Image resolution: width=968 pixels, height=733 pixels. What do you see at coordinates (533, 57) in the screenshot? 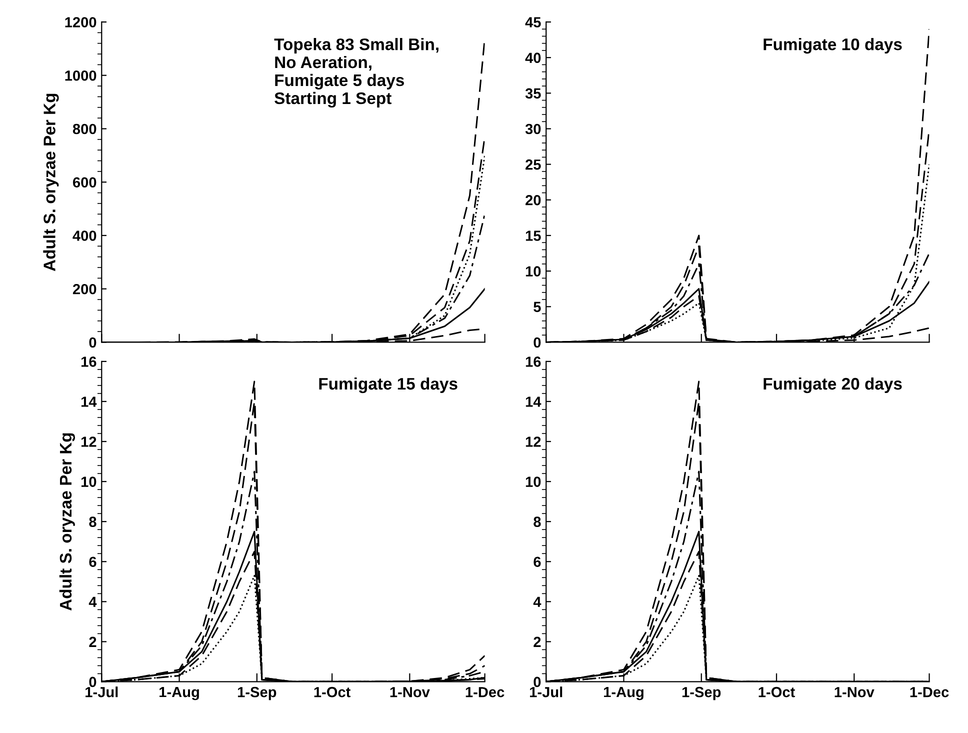
I see `y-tick-label: 40` at bounding box center [533, 57].